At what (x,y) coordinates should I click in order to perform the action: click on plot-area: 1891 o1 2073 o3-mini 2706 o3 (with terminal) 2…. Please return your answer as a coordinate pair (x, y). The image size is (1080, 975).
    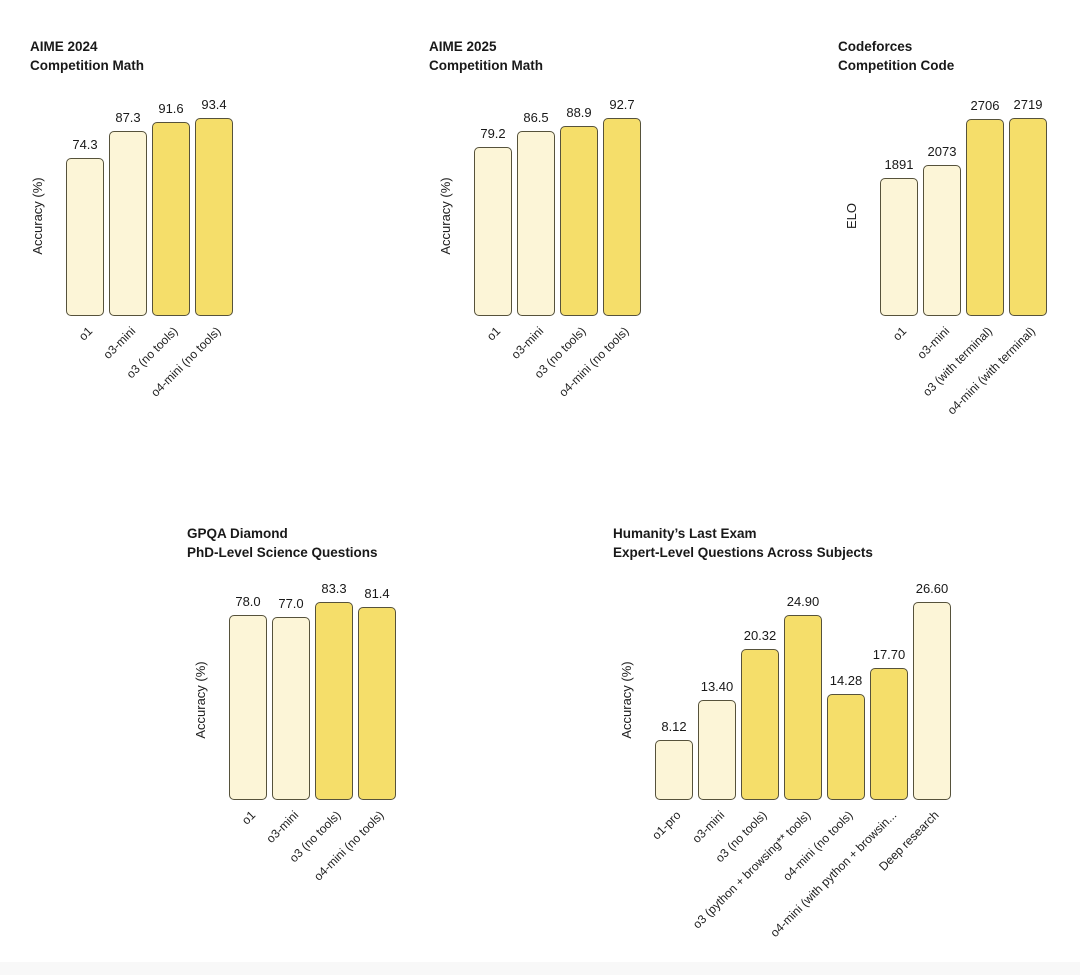
    Looking at the image, I should click on (963, 257).